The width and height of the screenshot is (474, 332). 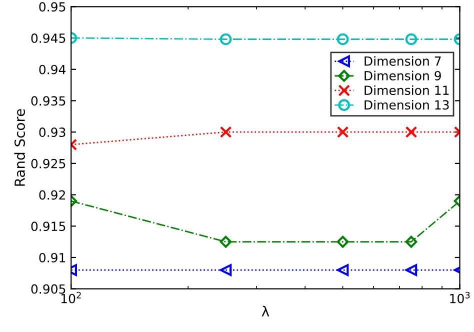 I want to click on x-tick-label: 10$^{3}$, so click(x=460, y=298).